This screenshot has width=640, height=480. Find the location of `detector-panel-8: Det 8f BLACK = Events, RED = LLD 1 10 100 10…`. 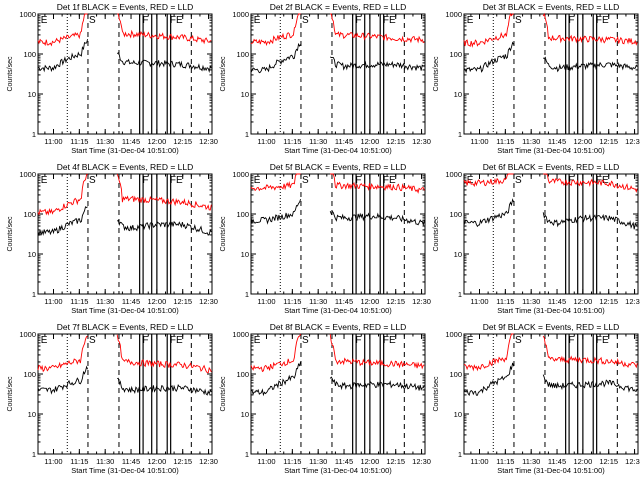

detector-panel-8: Det 8f BLACK = Events, RED = LLD 1 10 100 10… is located at coordinates (325, 398).